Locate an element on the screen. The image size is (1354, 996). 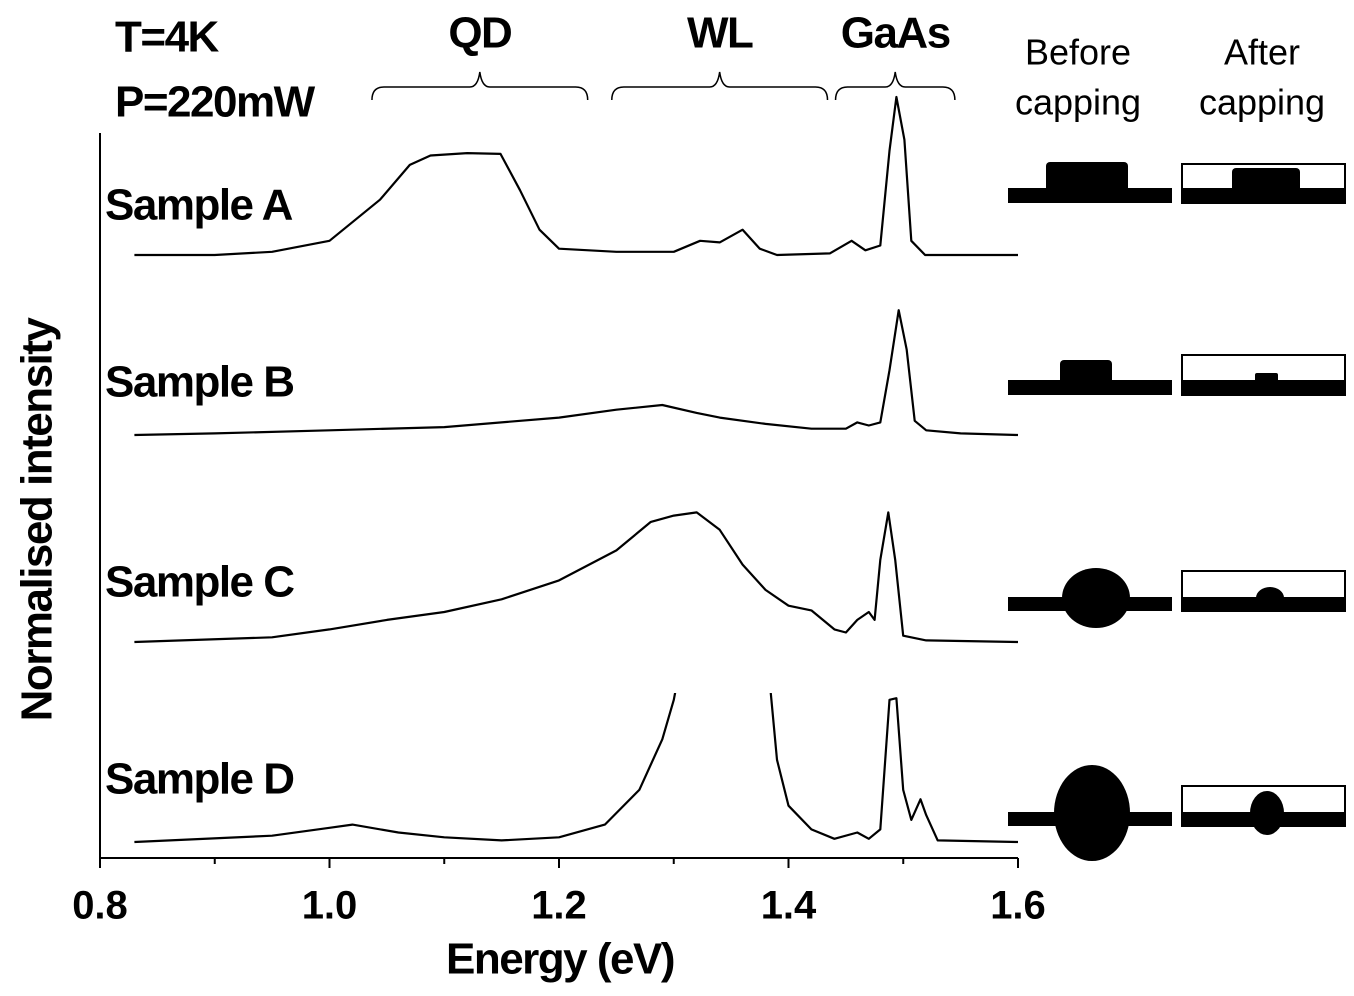
schematic-label: Before is located at coordinates (1078, 52).